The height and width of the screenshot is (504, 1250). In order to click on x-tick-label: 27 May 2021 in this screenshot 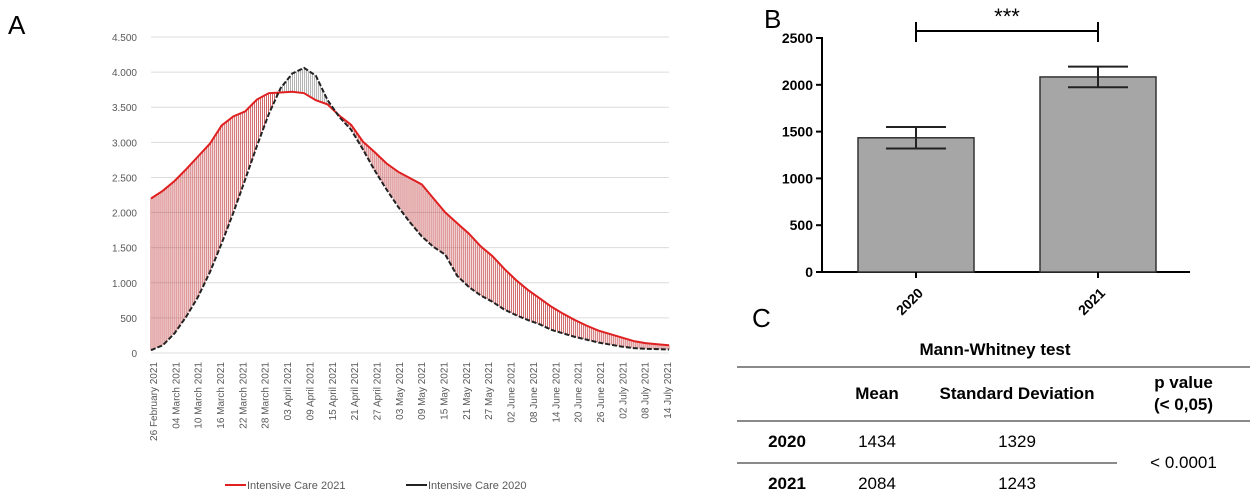, I will do `click(489, 391)`.